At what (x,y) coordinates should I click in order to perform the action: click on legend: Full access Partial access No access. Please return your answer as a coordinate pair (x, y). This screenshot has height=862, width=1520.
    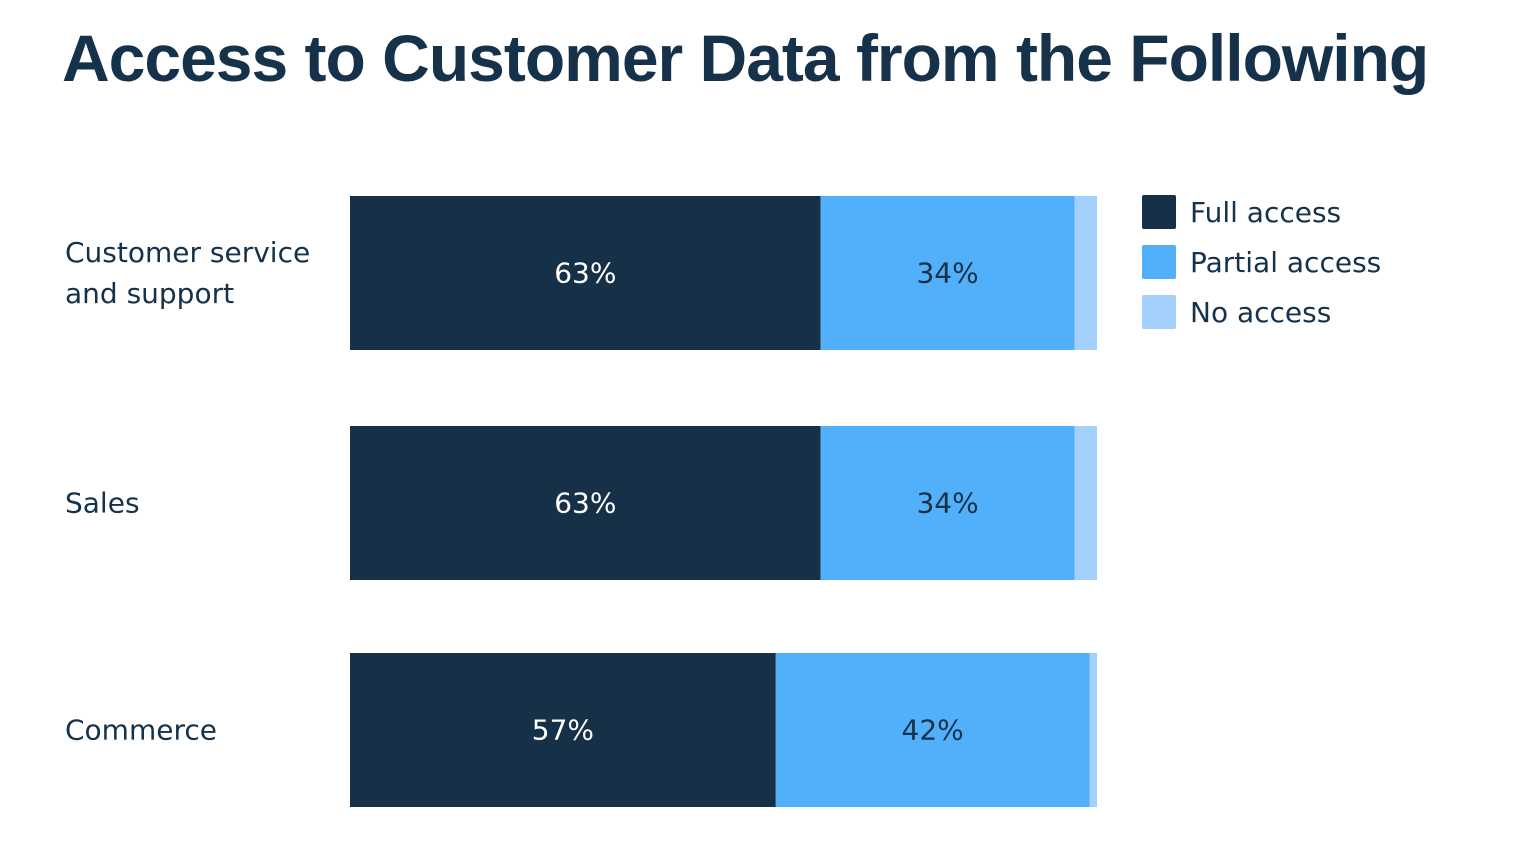
    Looking at the image, I should click on (1261, 270).